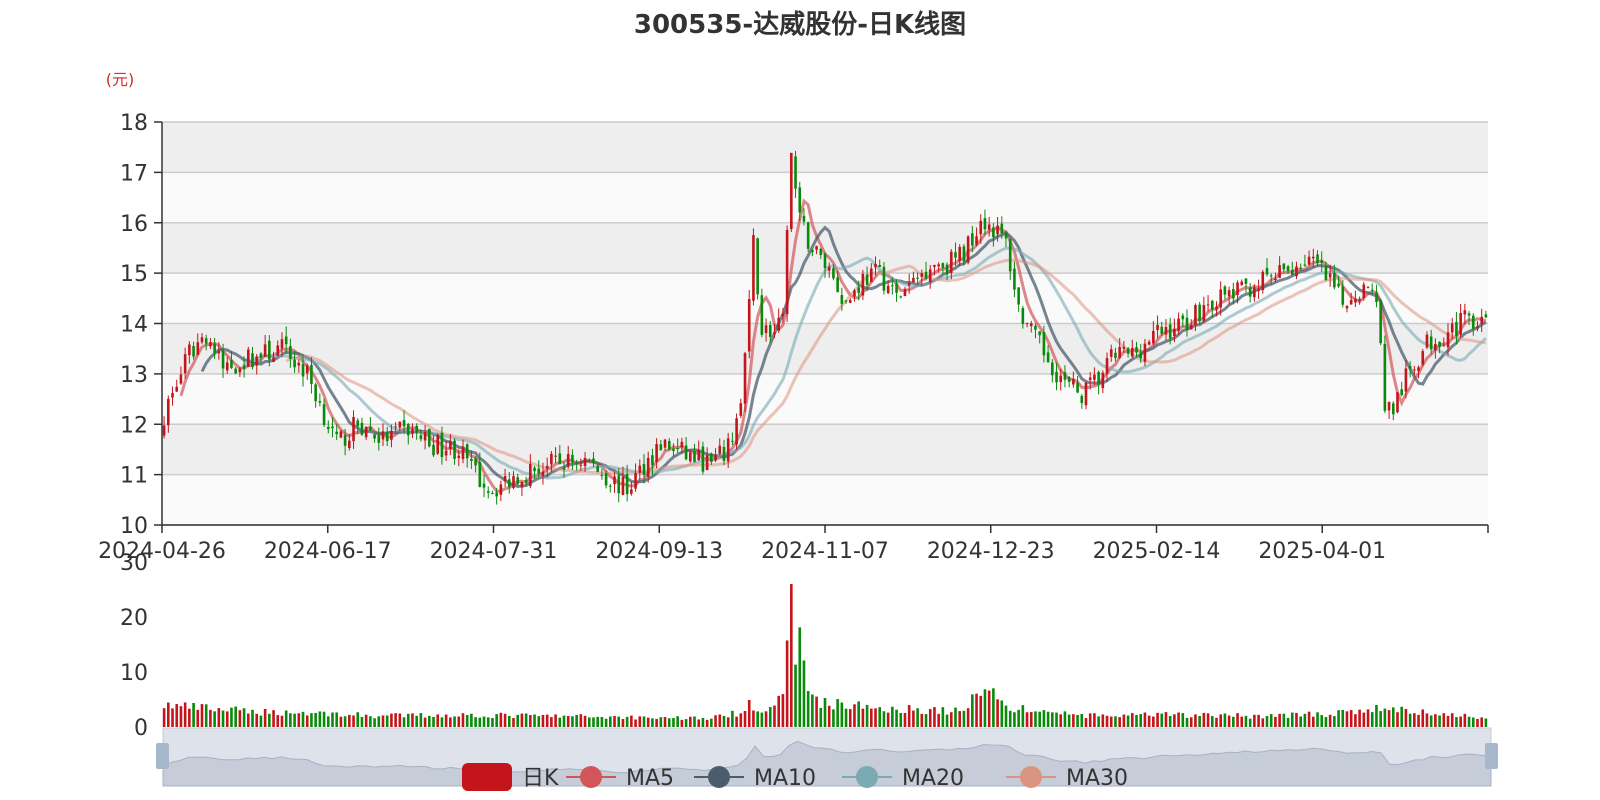  I want to click on datazoom-handle-left, so click(162, 756).